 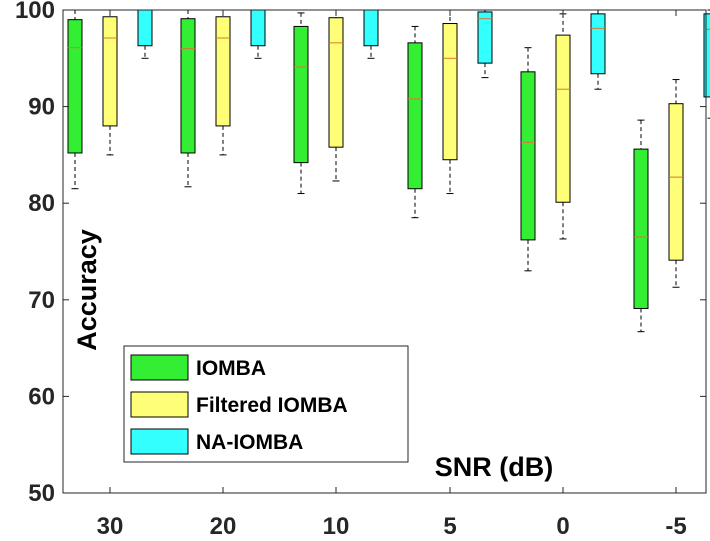 I want to click on legend-label: NA-IOMBA, so click(x=249, y=442).